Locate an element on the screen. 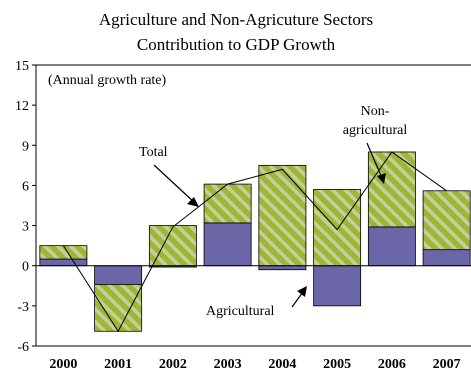 Image resolution: width=471 pixels, height=373 pixels. ag-arrow is located at coordinates (297, 299).